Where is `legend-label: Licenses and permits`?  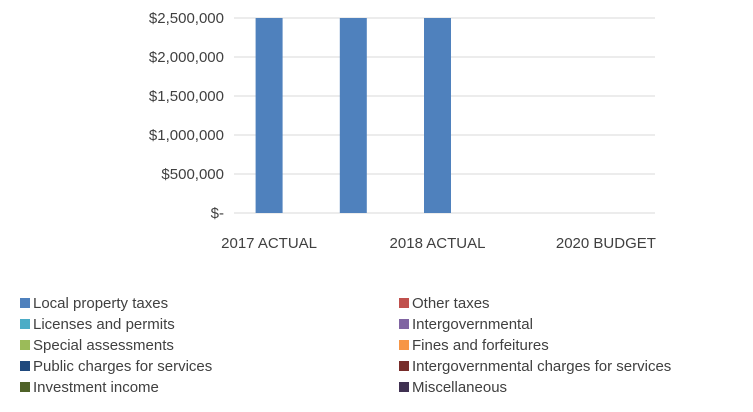 legend-label: Licenses and permits is located at coordinates (104, 324).